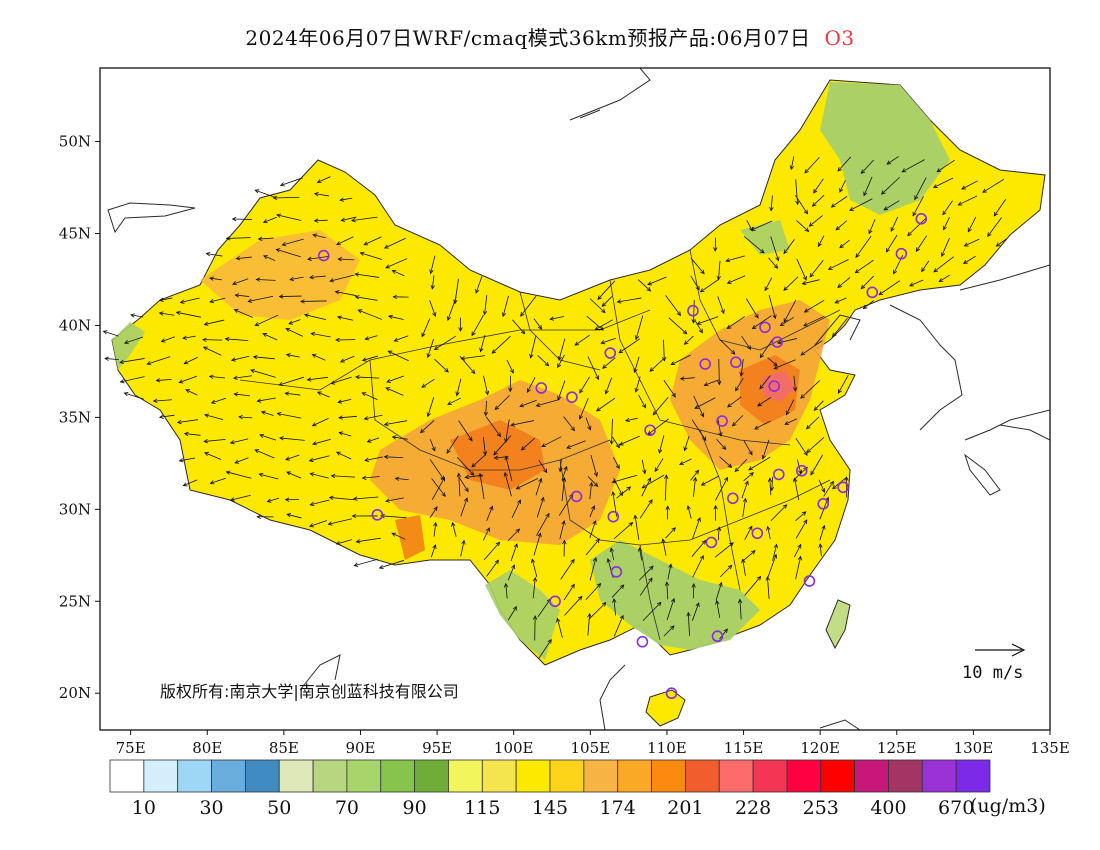 The image size is (1100, 850). What do you see at coordinates (839, 38) in the screenshot?
I see `title-species: O3` at bounding box center [839, 38].